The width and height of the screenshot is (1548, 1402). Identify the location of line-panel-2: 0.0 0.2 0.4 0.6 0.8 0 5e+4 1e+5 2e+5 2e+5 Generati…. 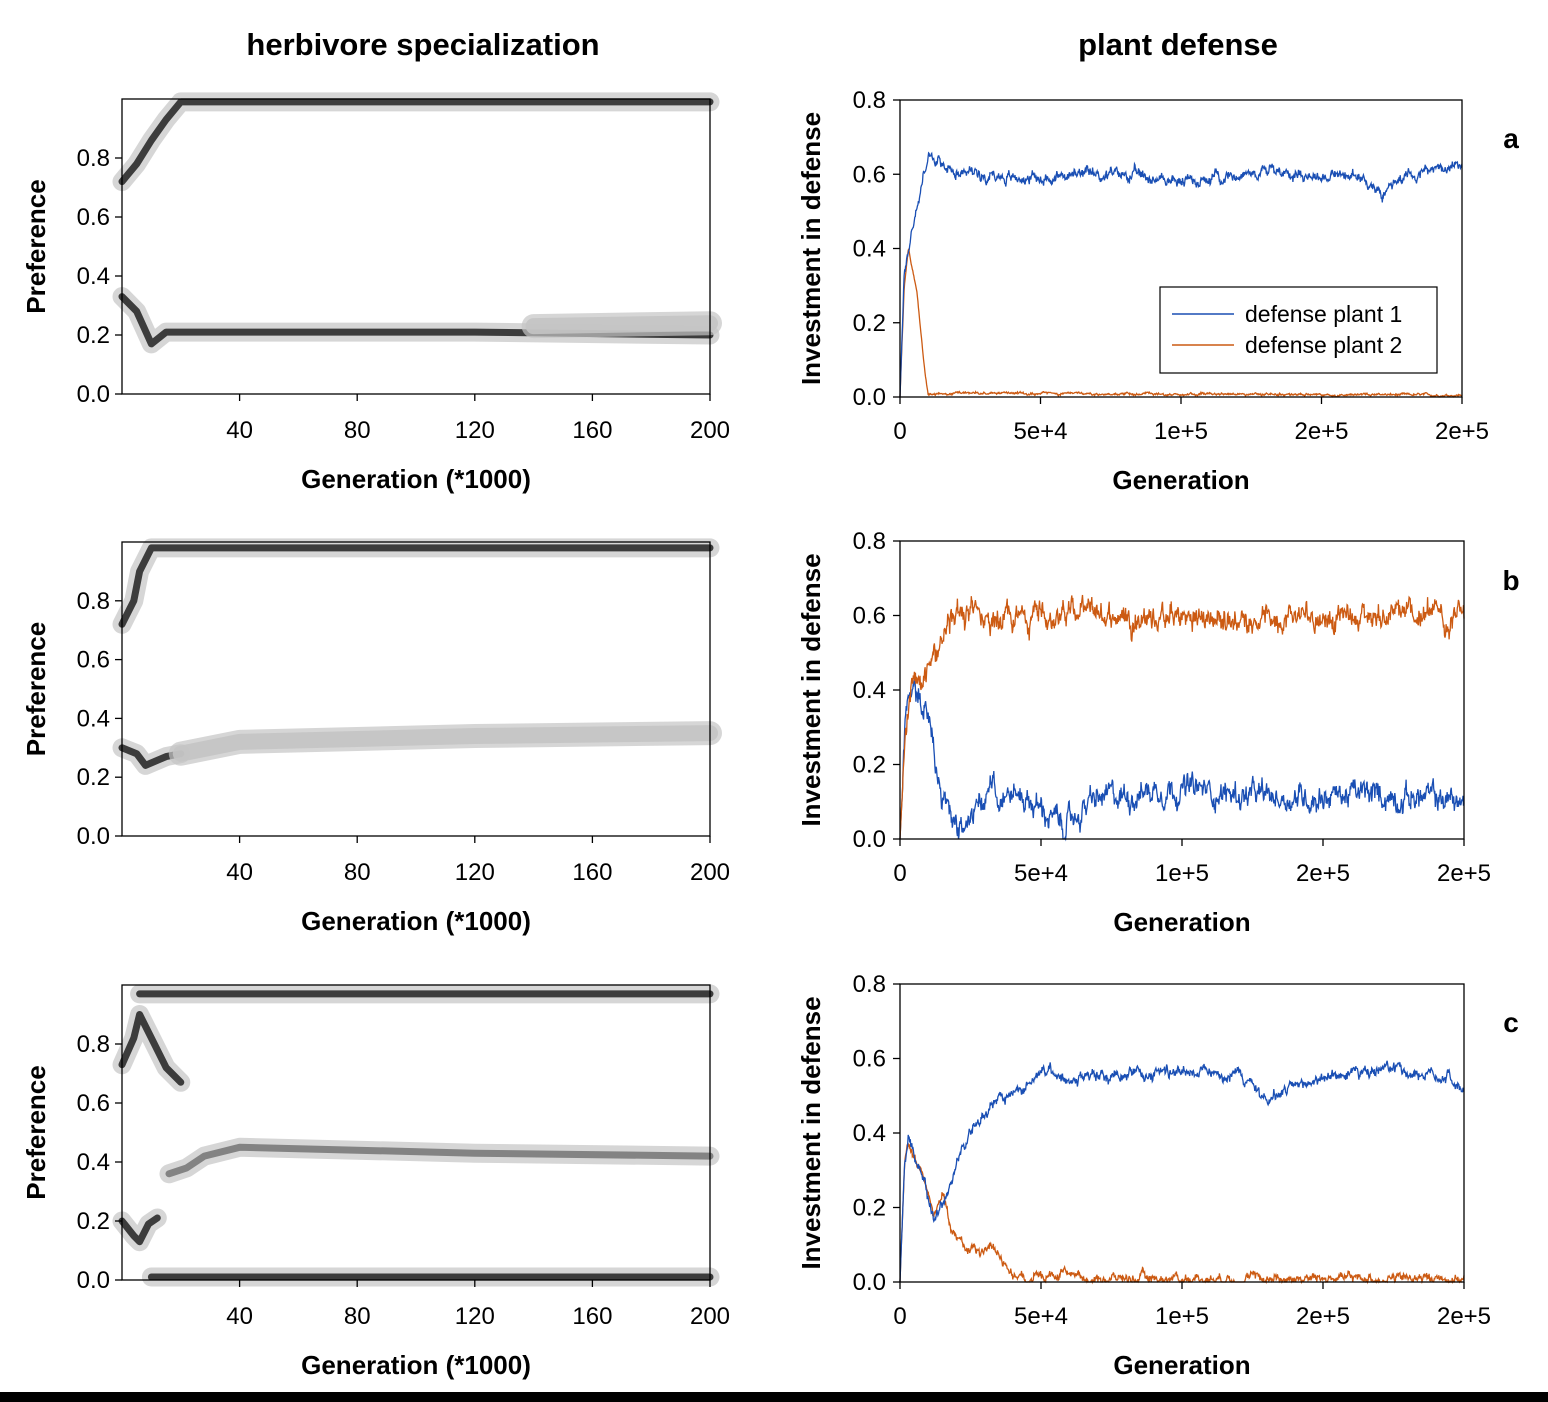
(1158, 732).